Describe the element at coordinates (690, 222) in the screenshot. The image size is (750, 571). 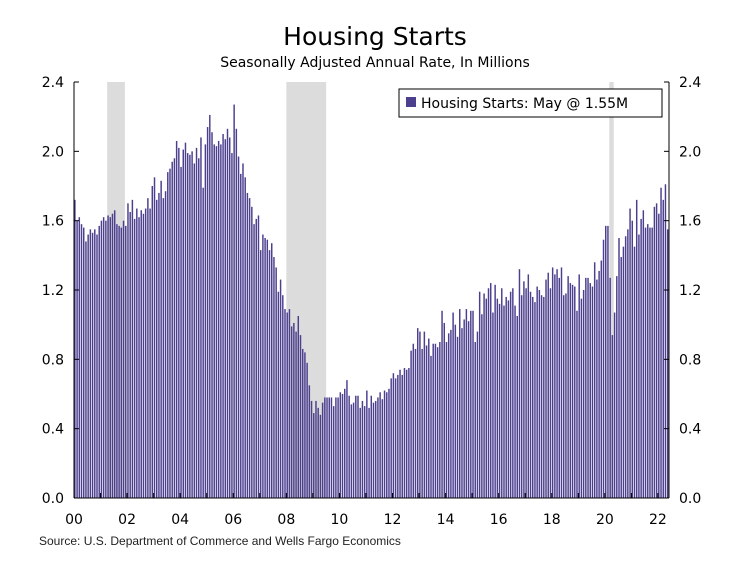
I see `y-tick-label-right: 1.6` at that location.